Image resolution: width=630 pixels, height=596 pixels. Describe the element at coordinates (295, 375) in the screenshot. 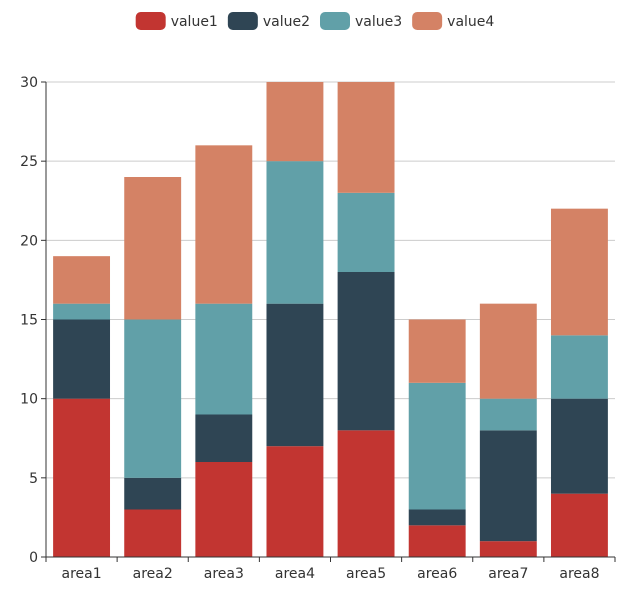

I see `bar-value2-area4` at that location.